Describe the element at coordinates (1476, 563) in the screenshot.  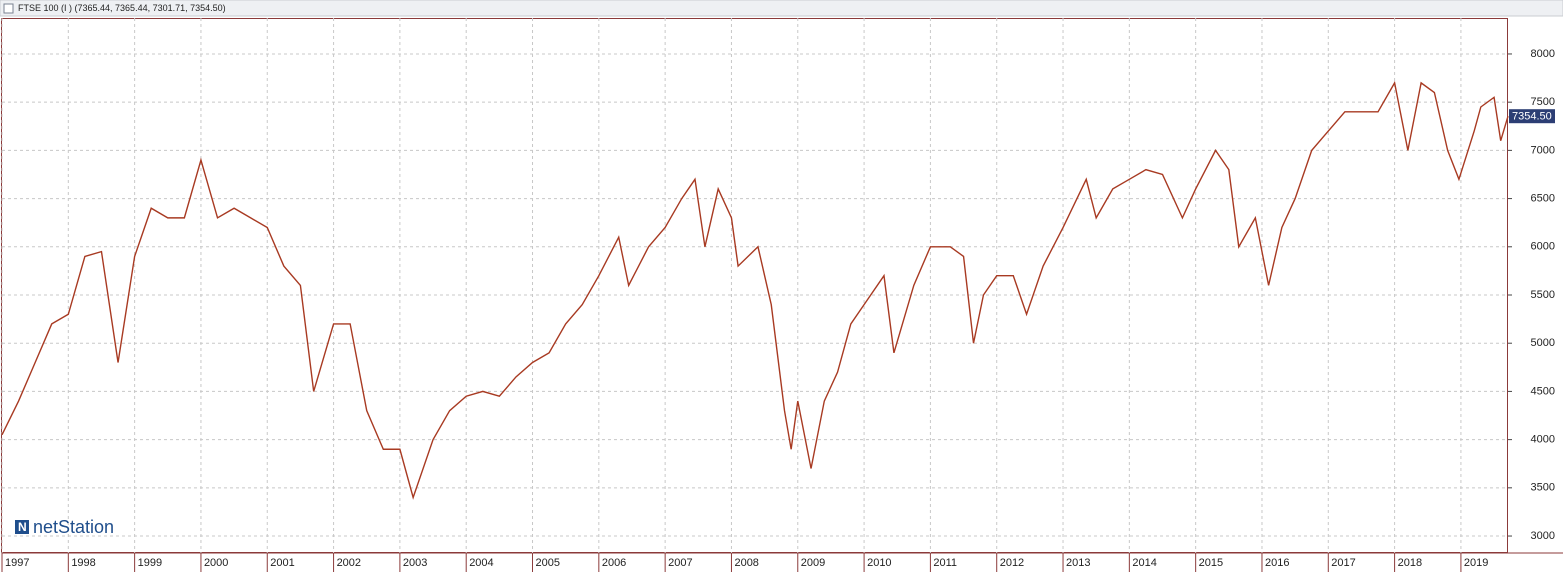
I see `x-tick-label: 2019` at that location.